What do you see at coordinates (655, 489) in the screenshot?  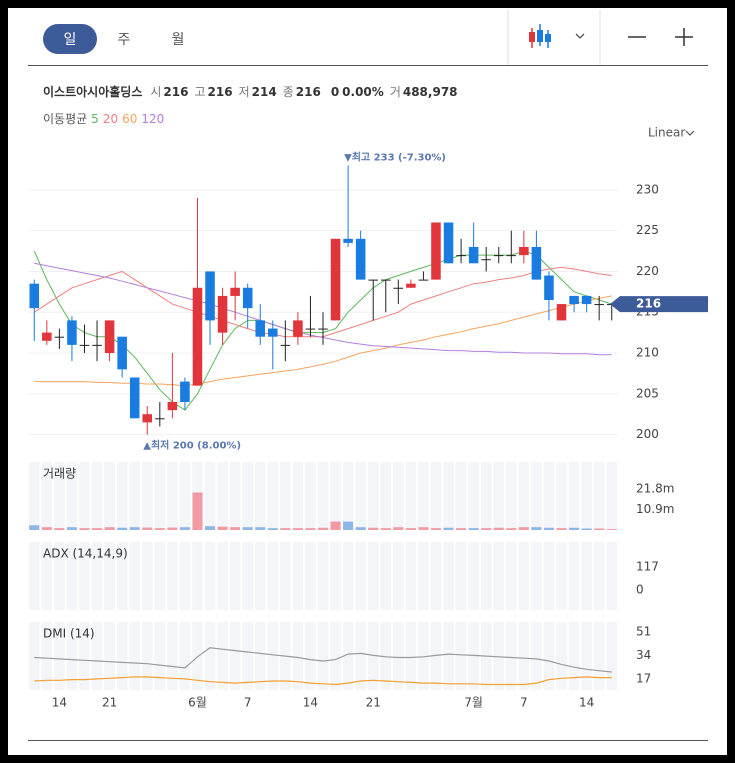 I see `y-tick-label: 21.8m` at bounding box center [655, 489].